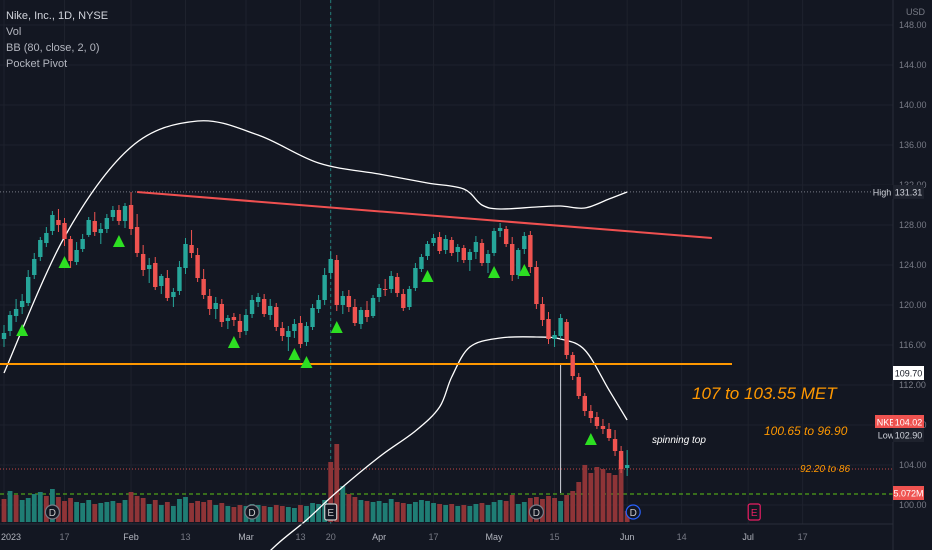  Describe the element at coordinates (913, 265) in the screenshot. I see `price-tick-label: 124.00` at that location.